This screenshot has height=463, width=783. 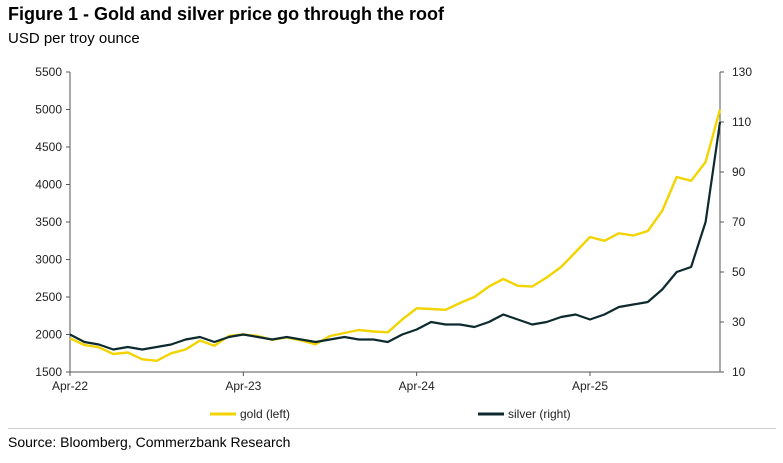 What do you see at coordinates (739, 322) in the screenshot?
I see `right-tick-label: 30` at bounding box center [739, 322].